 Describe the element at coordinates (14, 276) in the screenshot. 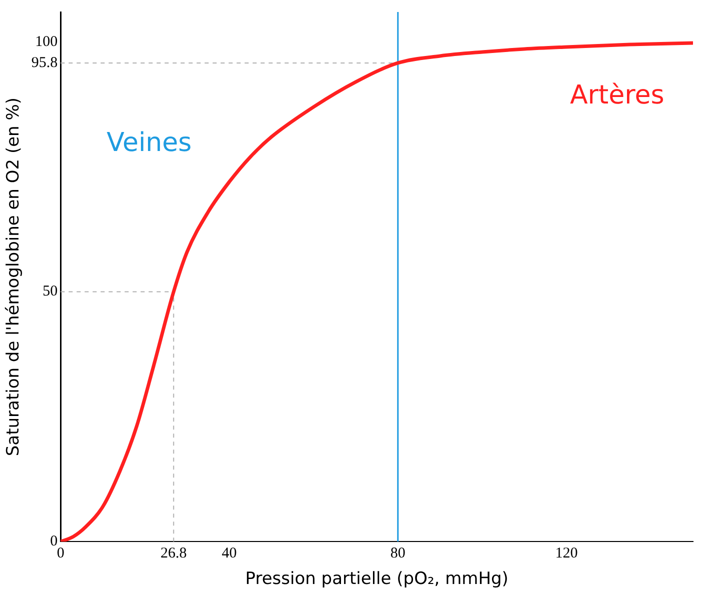

I see `y-axis-title: Saturation de l'hémoglobine en O2 (en %)` at that location.